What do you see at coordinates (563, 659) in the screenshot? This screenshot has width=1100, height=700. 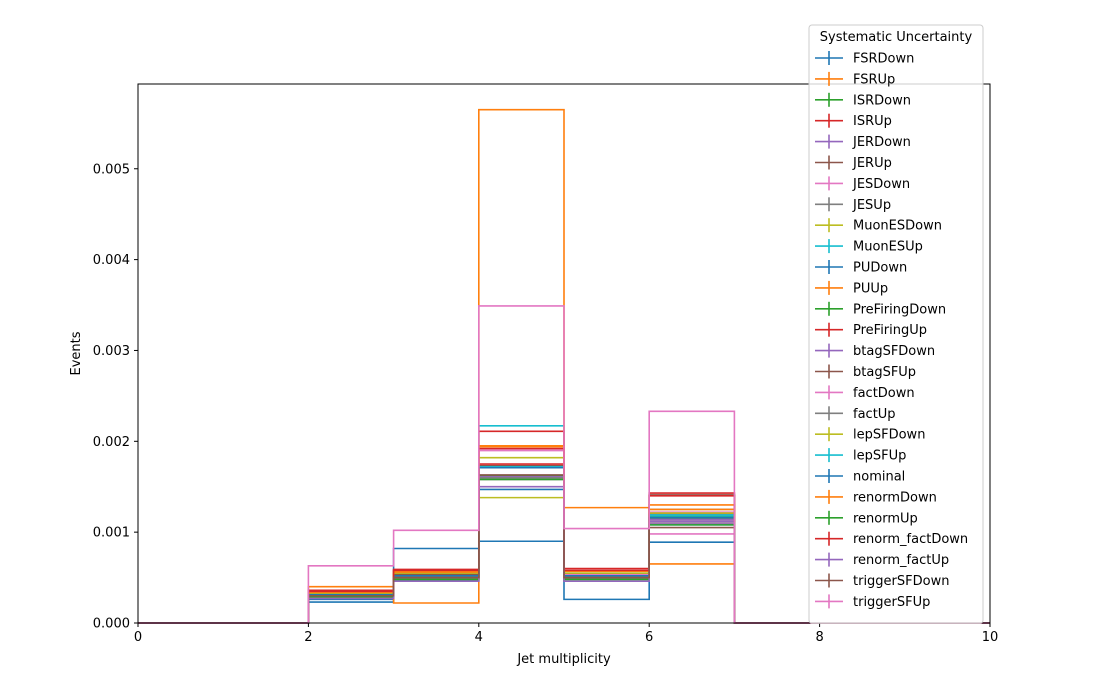 I see `x-axis-label: Jet multiplicity` at bounding box center [563, 659].